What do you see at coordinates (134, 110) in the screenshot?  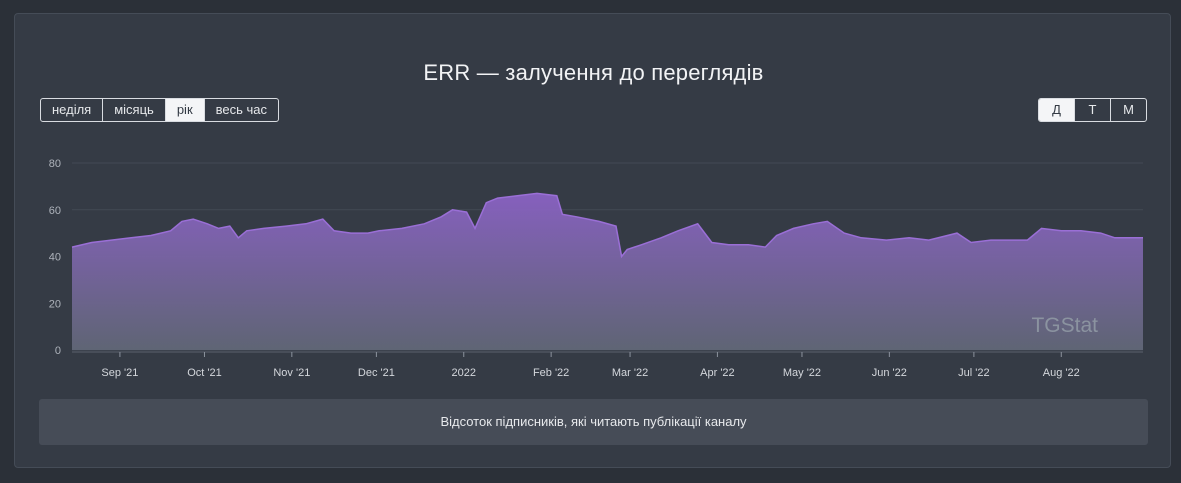 I see `period-button-month: місяць` at bounding box center [134, 110].